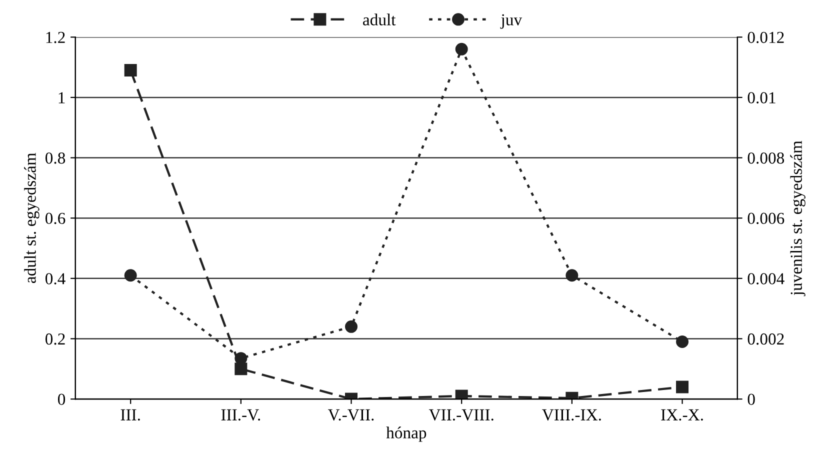 This screenshot has width=838, height=464. I want to click on x-tick-label: VIII.-IX., so click(571, 415).